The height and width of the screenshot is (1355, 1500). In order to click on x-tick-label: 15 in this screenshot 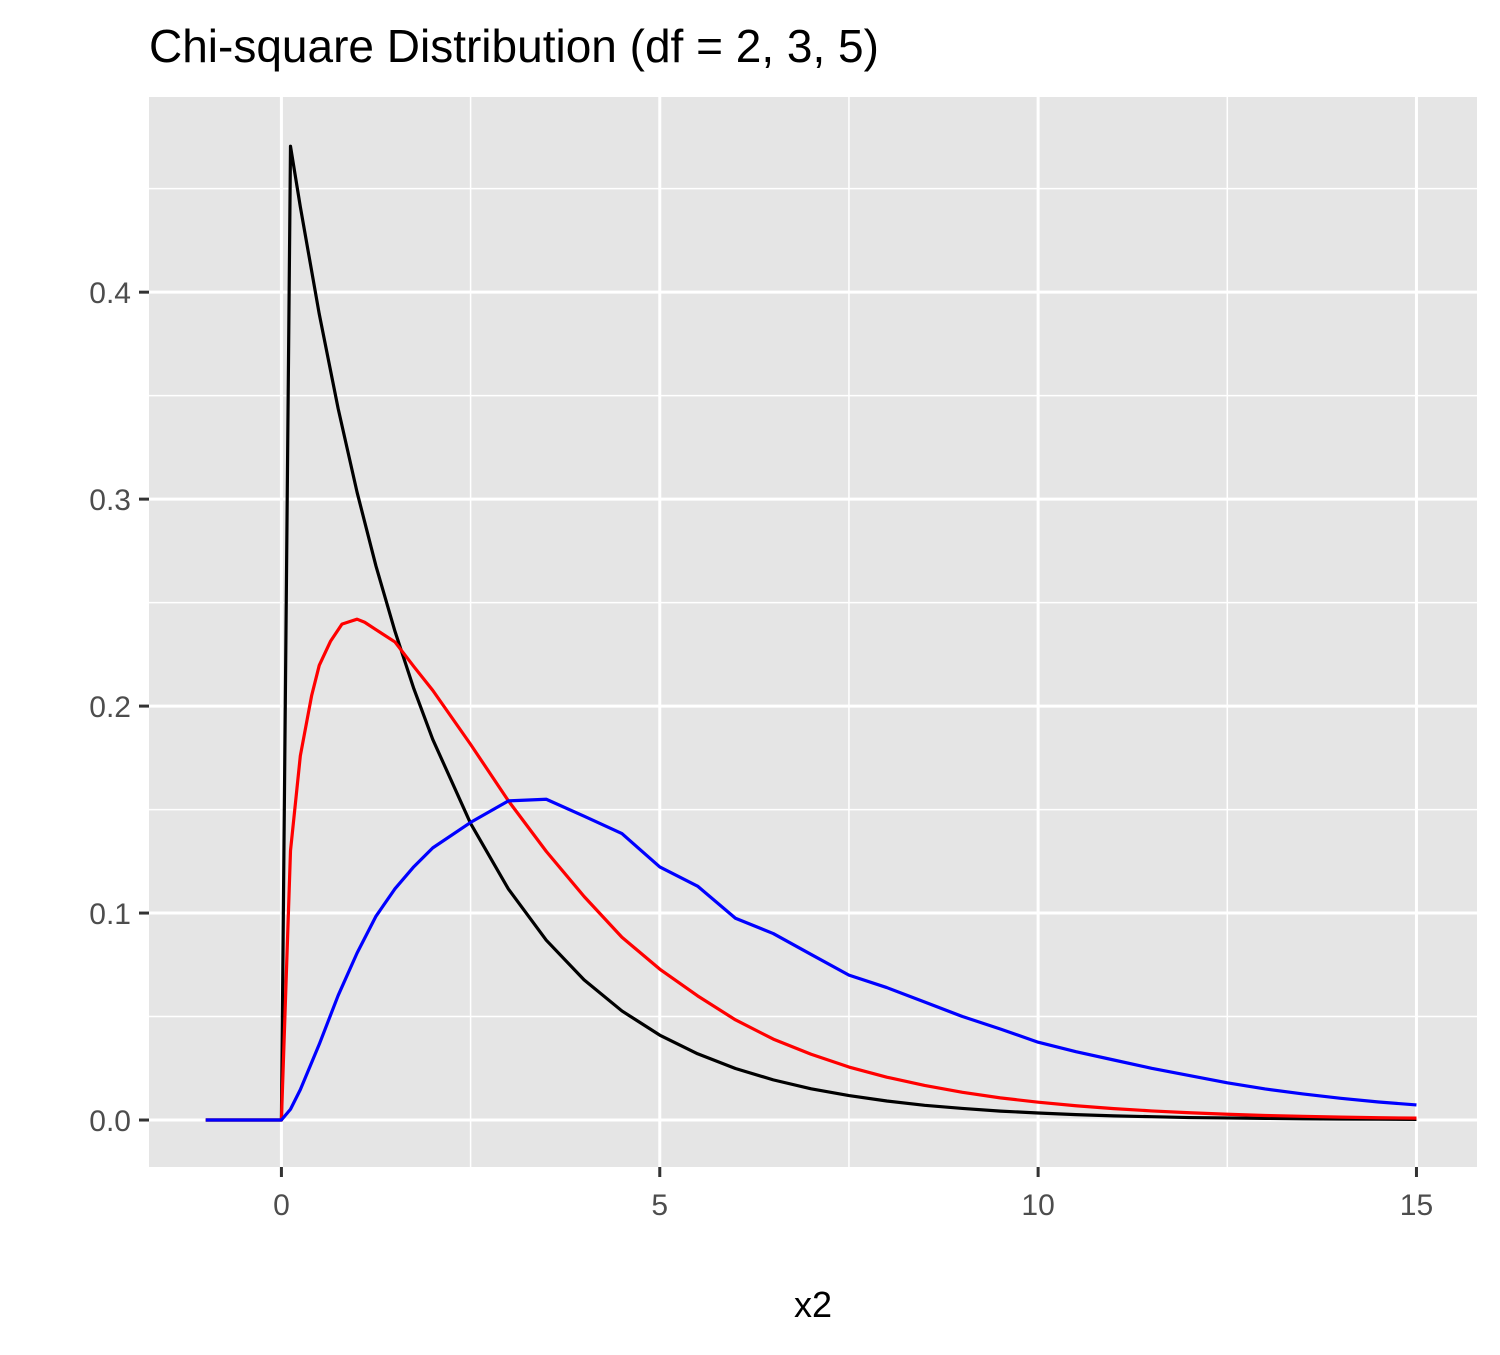, I will do `click(1416, 1205)`.